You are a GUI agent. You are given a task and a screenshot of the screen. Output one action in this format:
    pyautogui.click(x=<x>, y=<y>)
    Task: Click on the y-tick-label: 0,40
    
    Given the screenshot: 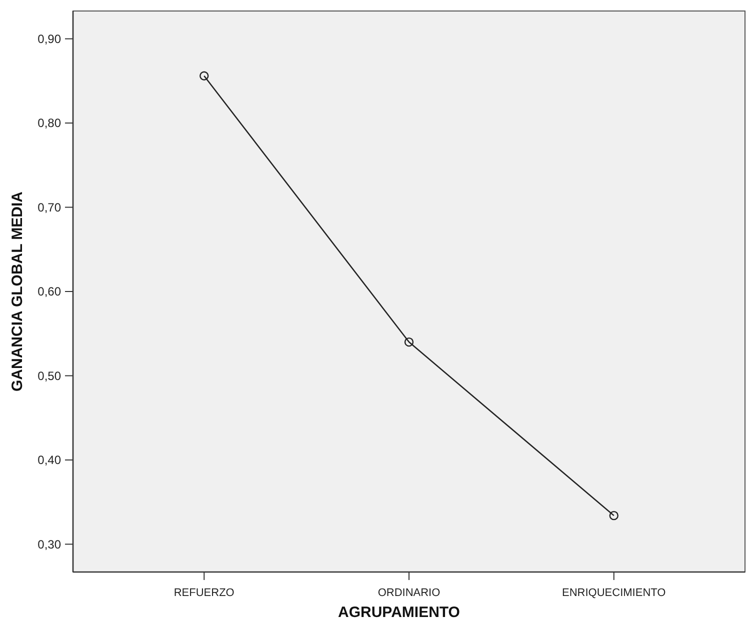 What is the action you would take?
    pyautogui.click(x=50, y=460)
    